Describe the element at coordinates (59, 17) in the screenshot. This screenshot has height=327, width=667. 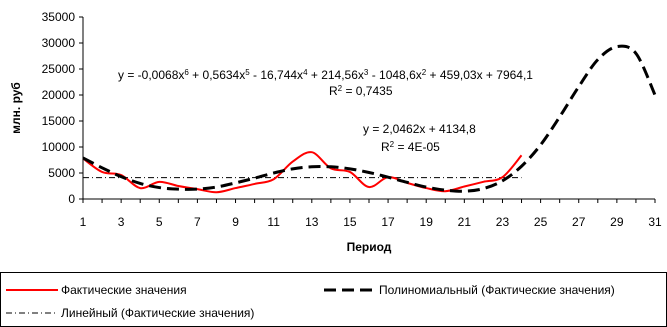
I see `y-tick-label: 35000` at that location.